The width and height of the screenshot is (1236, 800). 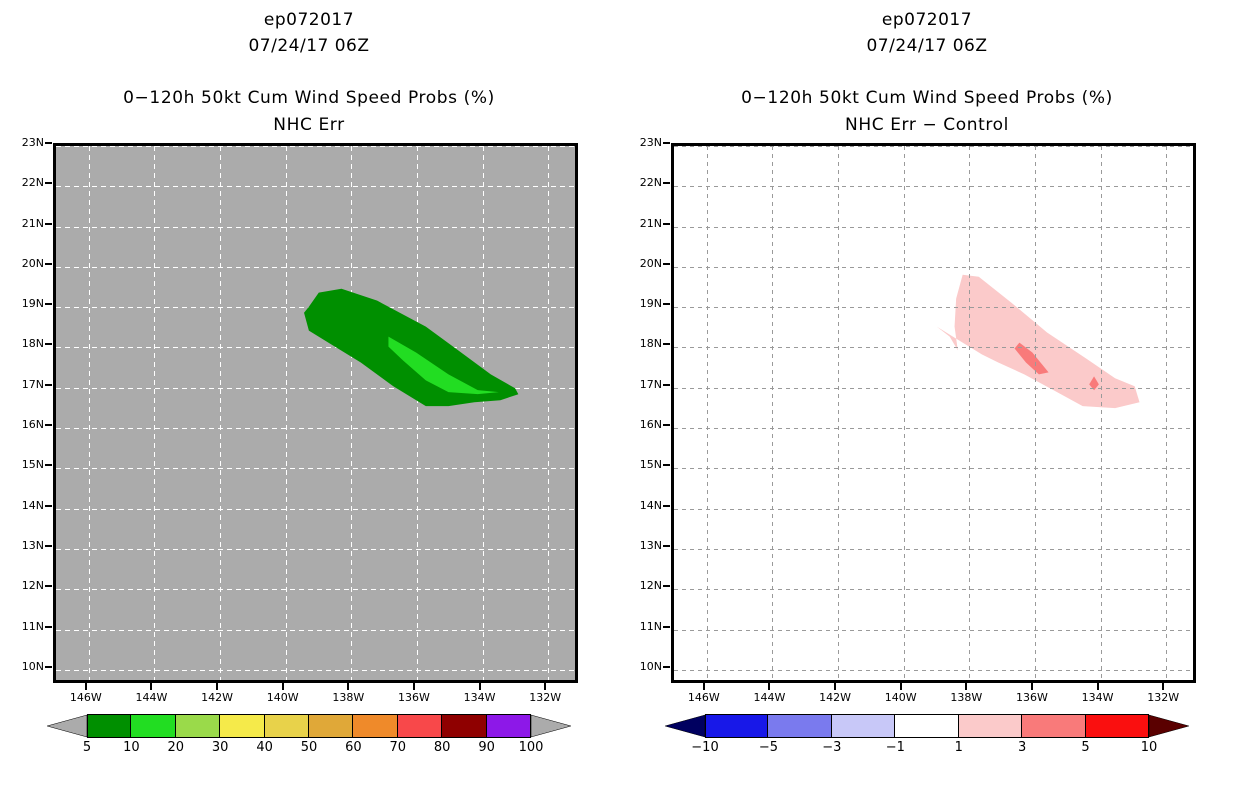 What do you see at coordinates (264, 747) in the screenshot?
I see `colorbar-tick-label: 40` at bounding box center [264, 747].